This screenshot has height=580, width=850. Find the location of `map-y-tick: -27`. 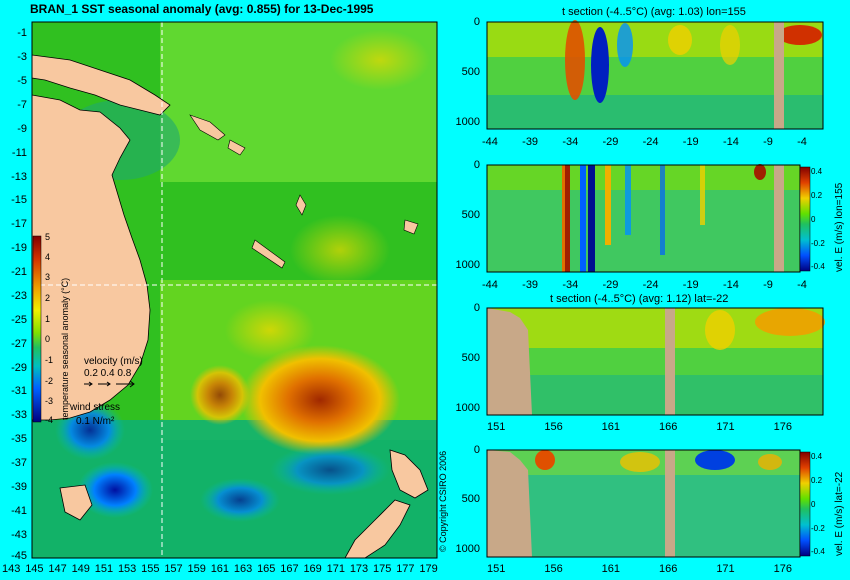

map-y-tick: -27 is located at coordinates (19, 344).